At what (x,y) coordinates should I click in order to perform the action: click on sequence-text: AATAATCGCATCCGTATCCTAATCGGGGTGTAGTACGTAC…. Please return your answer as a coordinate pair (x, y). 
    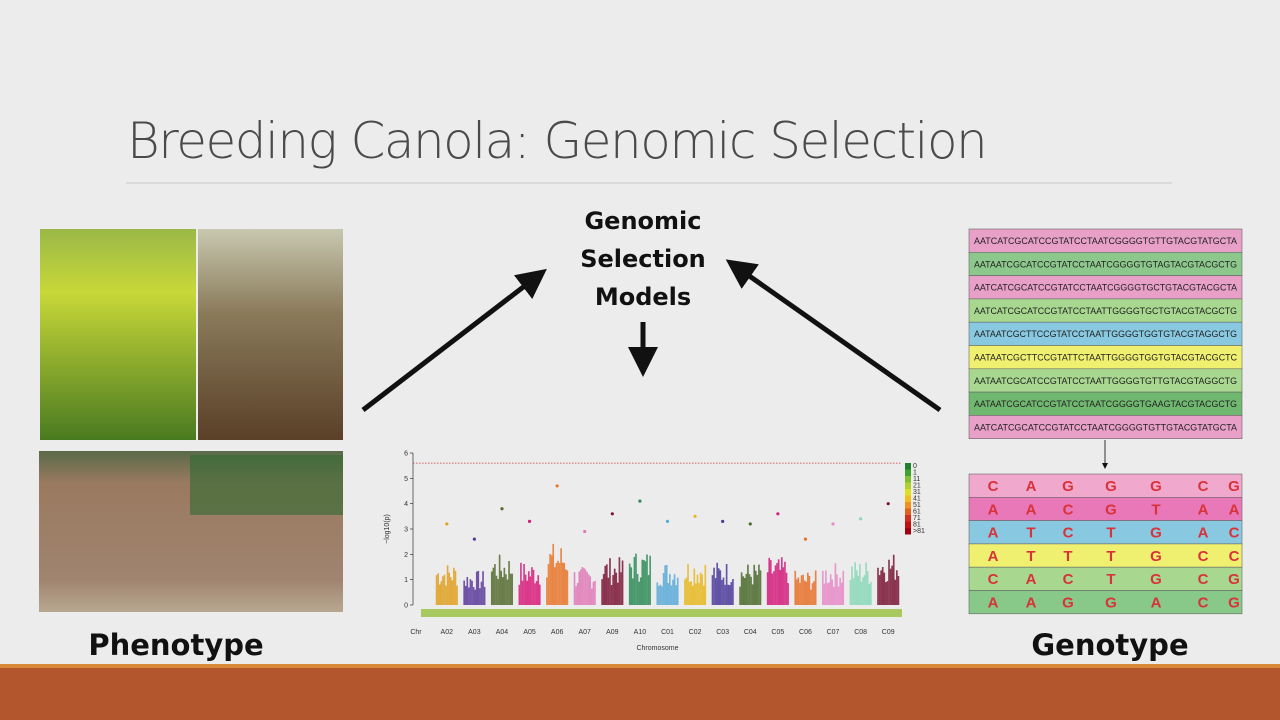
    Looking at the image, I should click on (1105, 264).